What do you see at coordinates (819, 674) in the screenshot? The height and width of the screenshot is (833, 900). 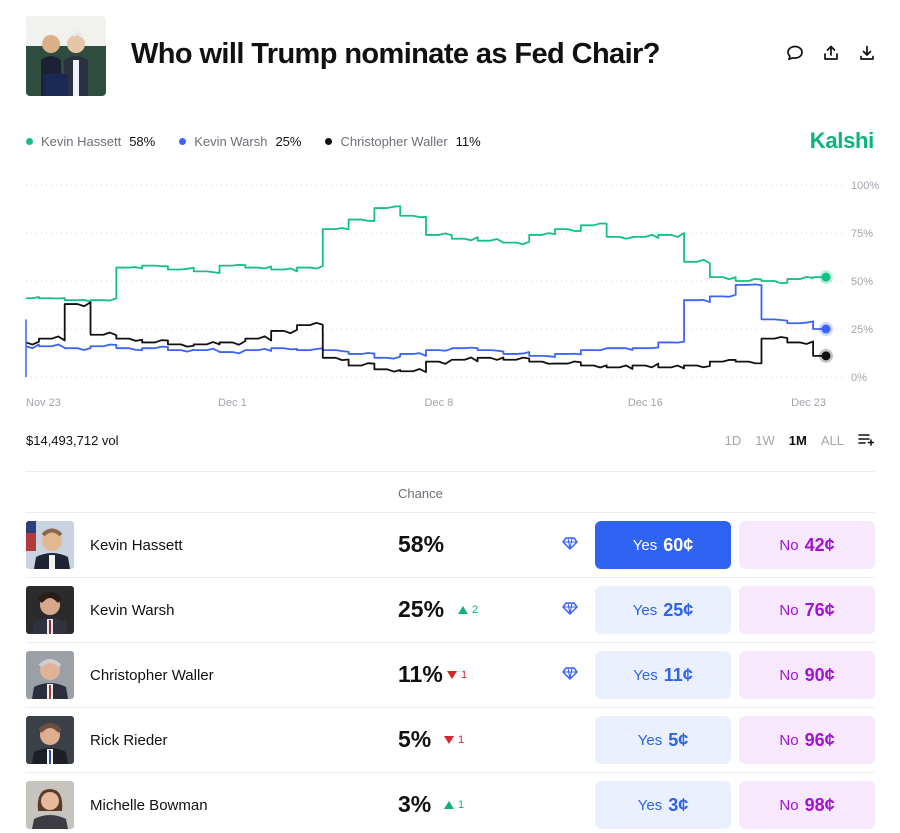 I see `no-price: 90¢` at bounding box center [819, 674].